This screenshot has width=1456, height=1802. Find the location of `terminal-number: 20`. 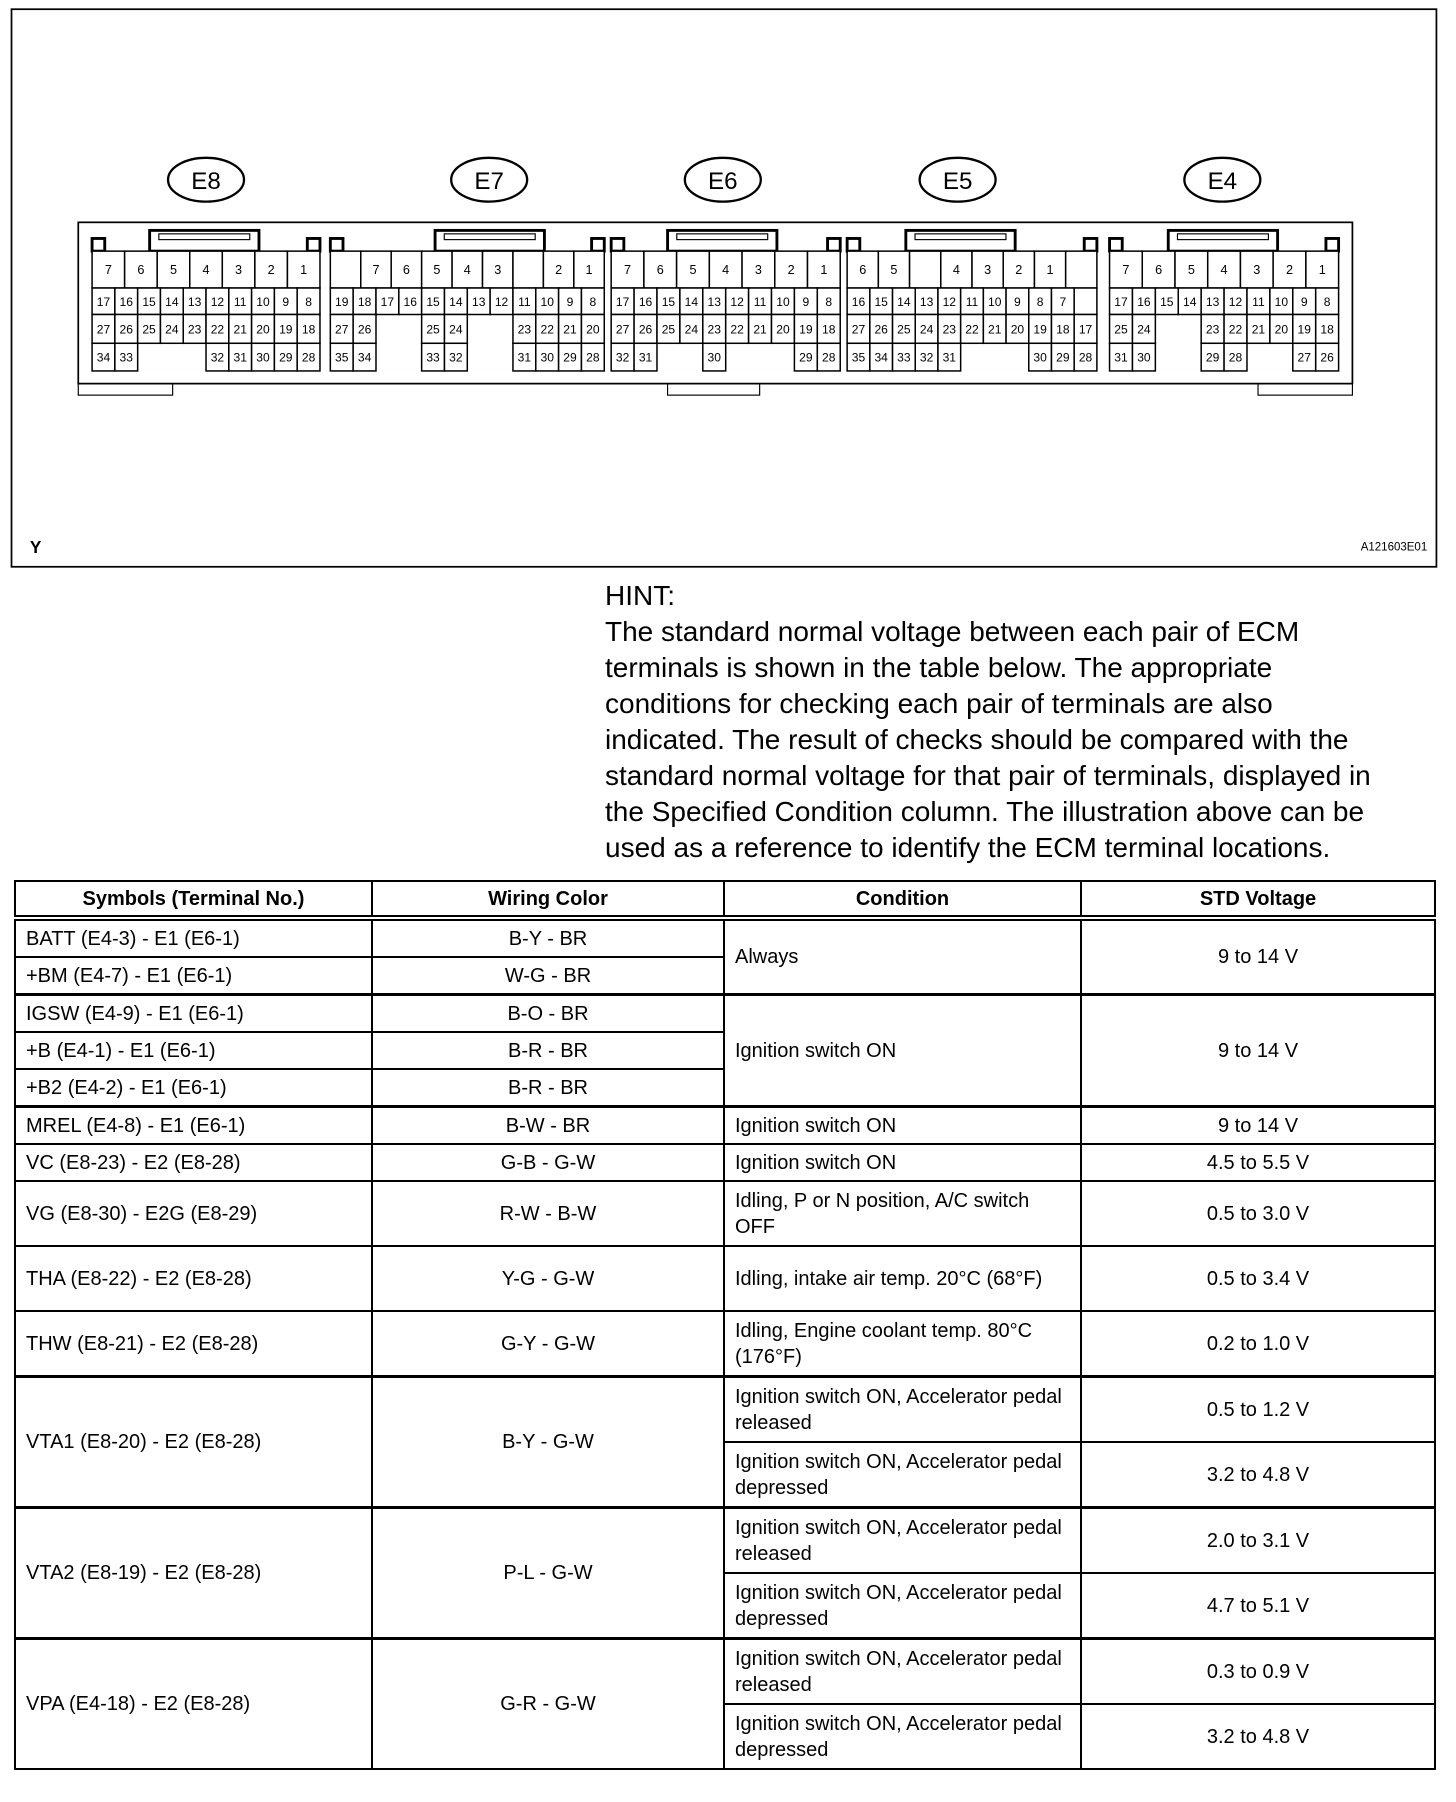

terminal-number: 20 is located at coordinates (593, 329).